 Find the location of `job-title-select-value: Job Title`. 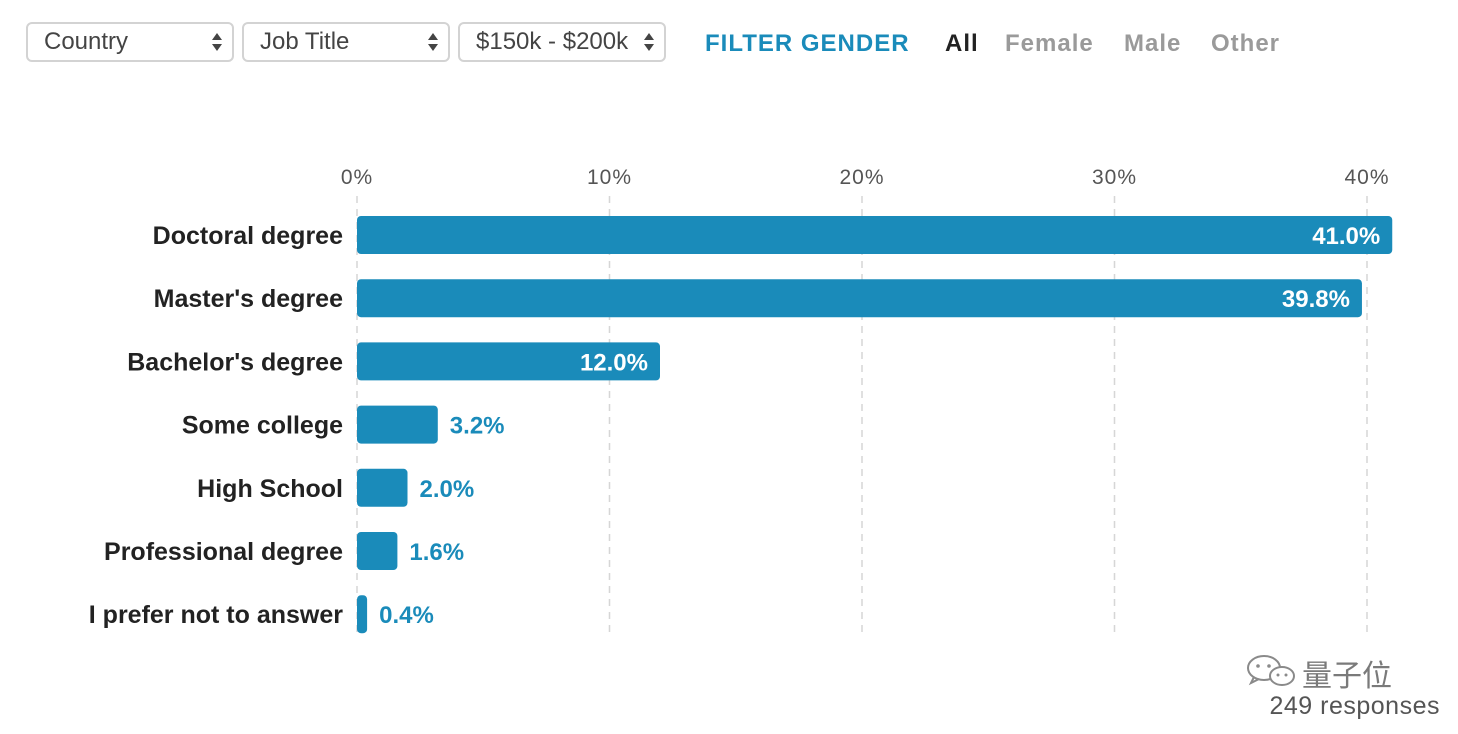

job-title-select-value: Job Title is located at coordinates (305, 41).